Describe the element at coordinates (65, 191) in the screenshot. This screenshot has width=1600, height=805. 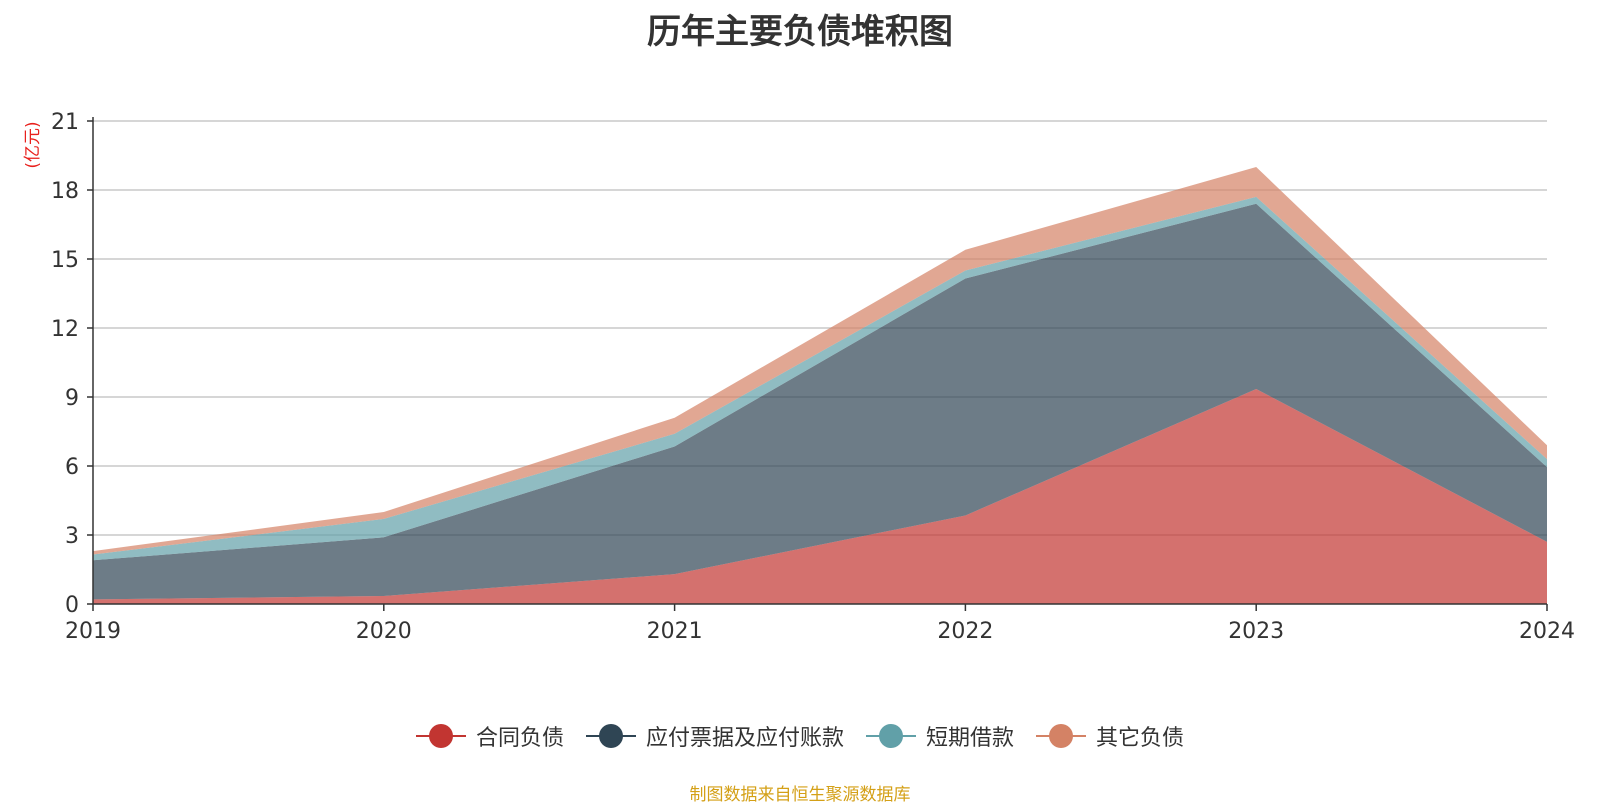
I see `y-tick-label: 18` at that location.